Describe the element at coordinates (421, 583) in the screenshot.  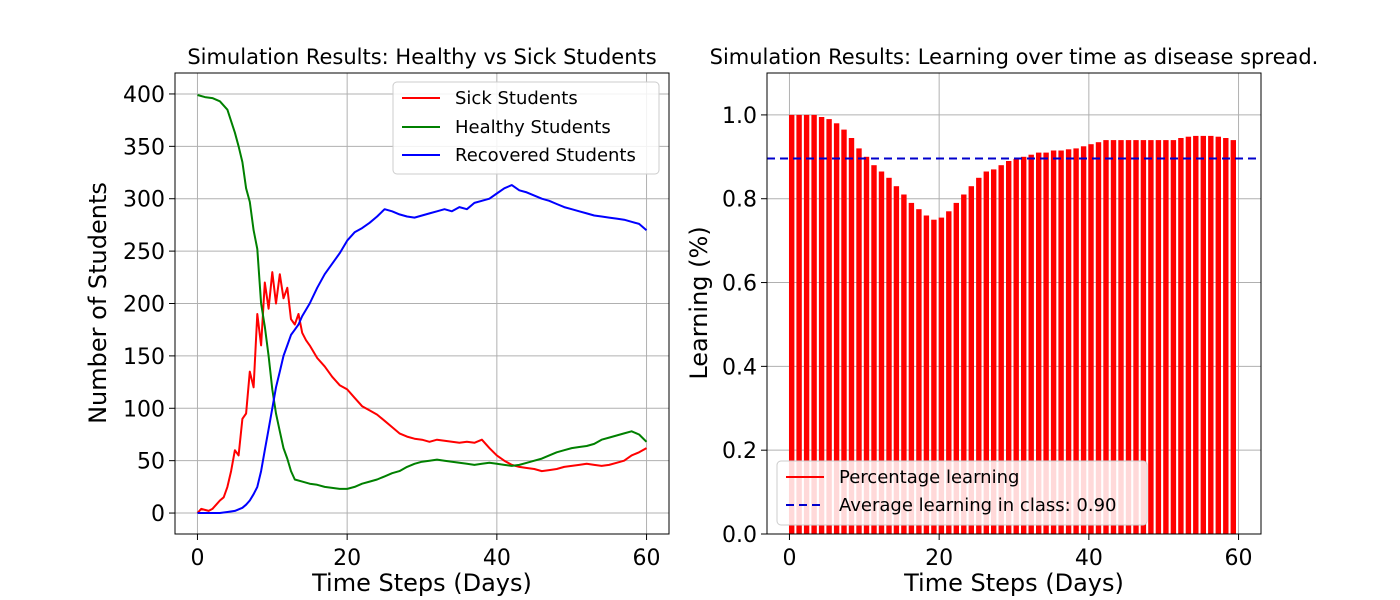
I see `chart-left-xlabel: Time Steps (Days)` at that location.